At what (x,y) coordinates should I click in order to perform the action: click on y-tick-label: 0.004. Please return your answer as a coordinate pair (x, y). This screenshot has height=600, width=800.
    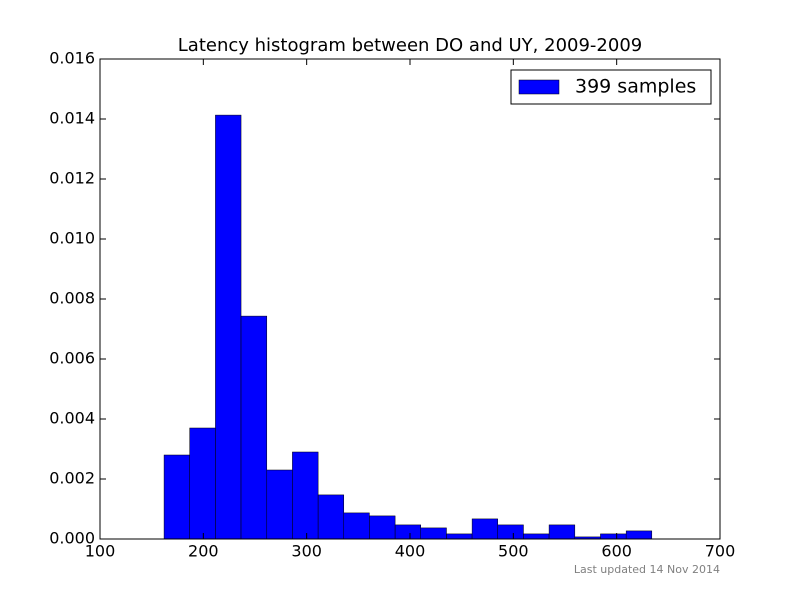
    Looking at the image, I should click on (72, 418).